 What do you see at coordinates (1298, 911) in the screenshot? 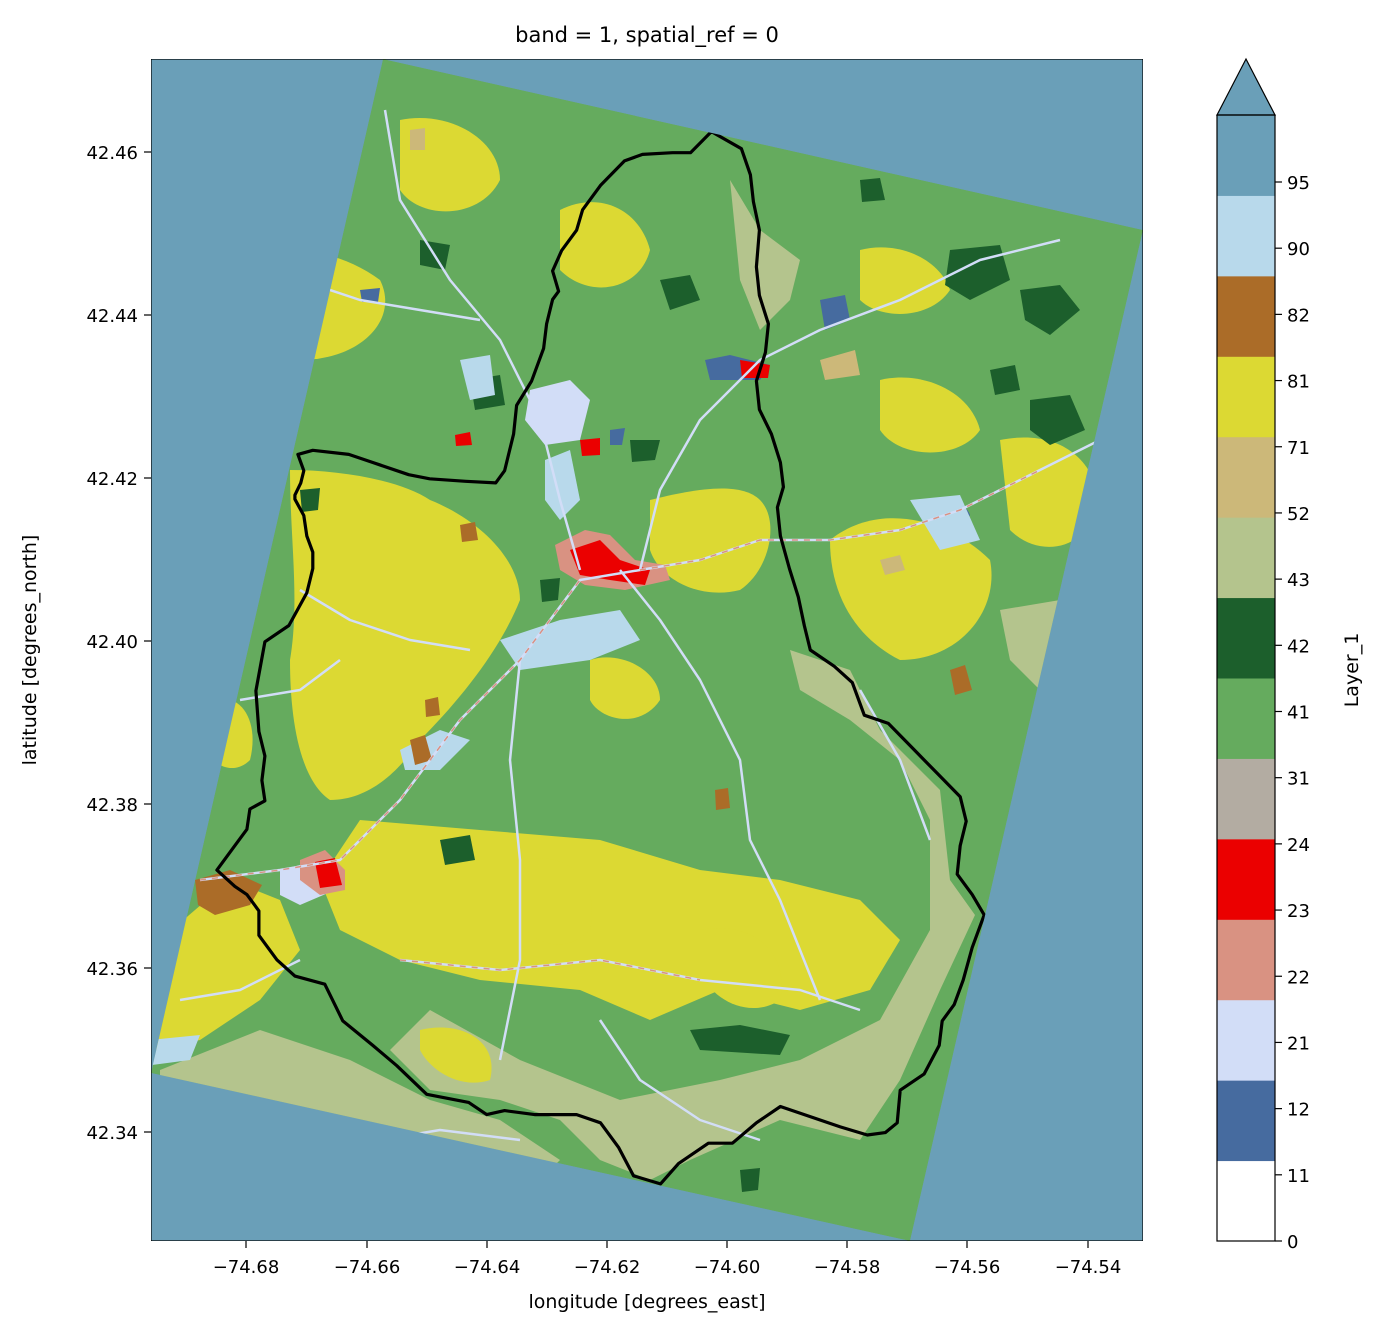
I see `colorbar-tick-label: 23` at bounding box center [1298, 911].